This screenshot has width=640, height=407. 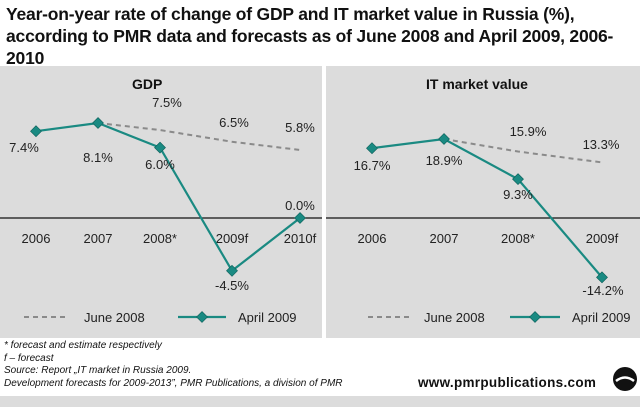 What do you see at coordinates (98, 157) in the screenshot?
I see `gdp-april-data-label: 8.1%` at bounding box center [98, 157].